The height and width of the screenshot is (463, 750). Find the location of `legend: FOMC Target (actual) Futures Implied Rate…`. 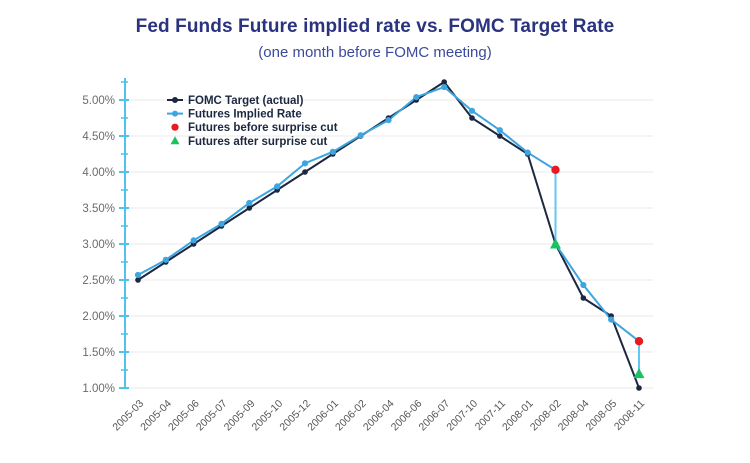

legend: FOMC Target (actual) Futures Implied Rate… is located at coordinates (252, 121).